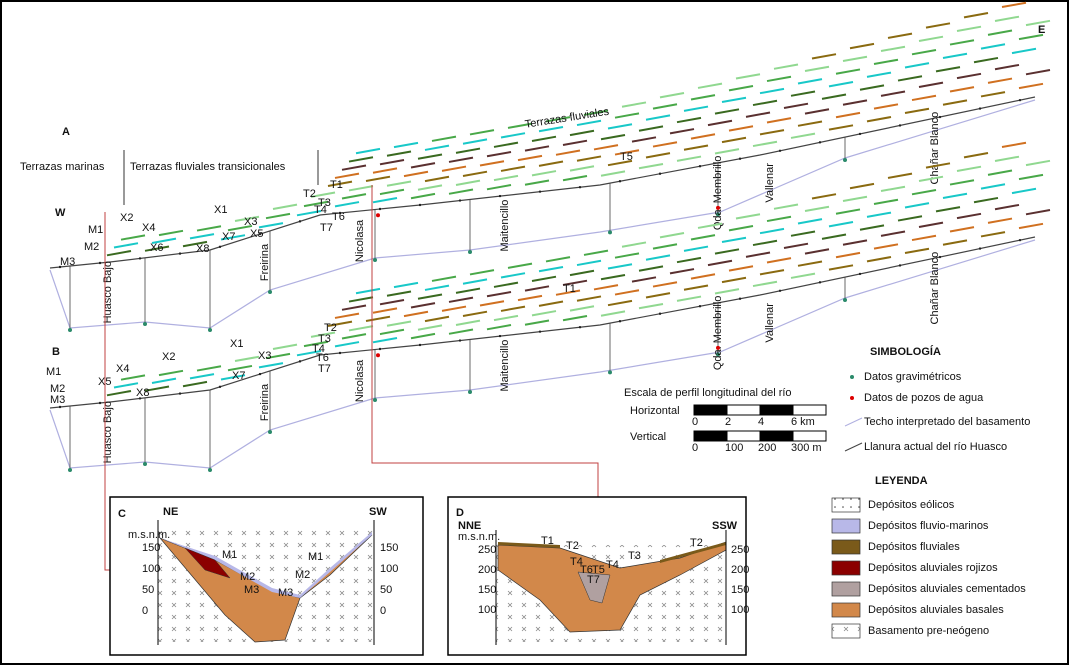 The image size is (1069, 670). What do you see at coordinates (935, 288) in the screenshot?
I see `label: Chañar Blanco` at bounding box center [935, 288].